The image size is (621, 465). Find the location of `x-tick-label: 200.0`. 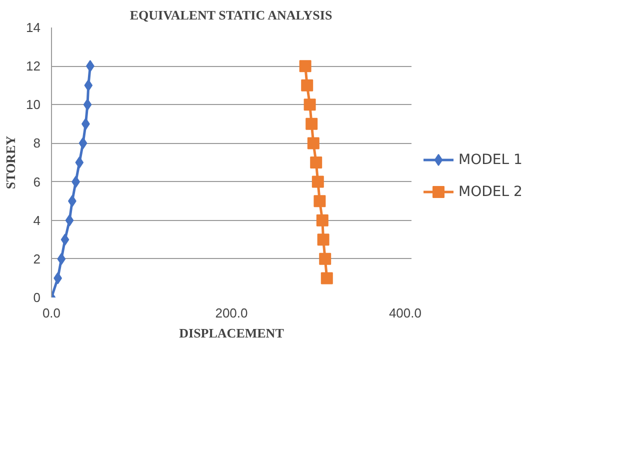

x-tick-label: 200.0 is located at coordinates (231, 313).